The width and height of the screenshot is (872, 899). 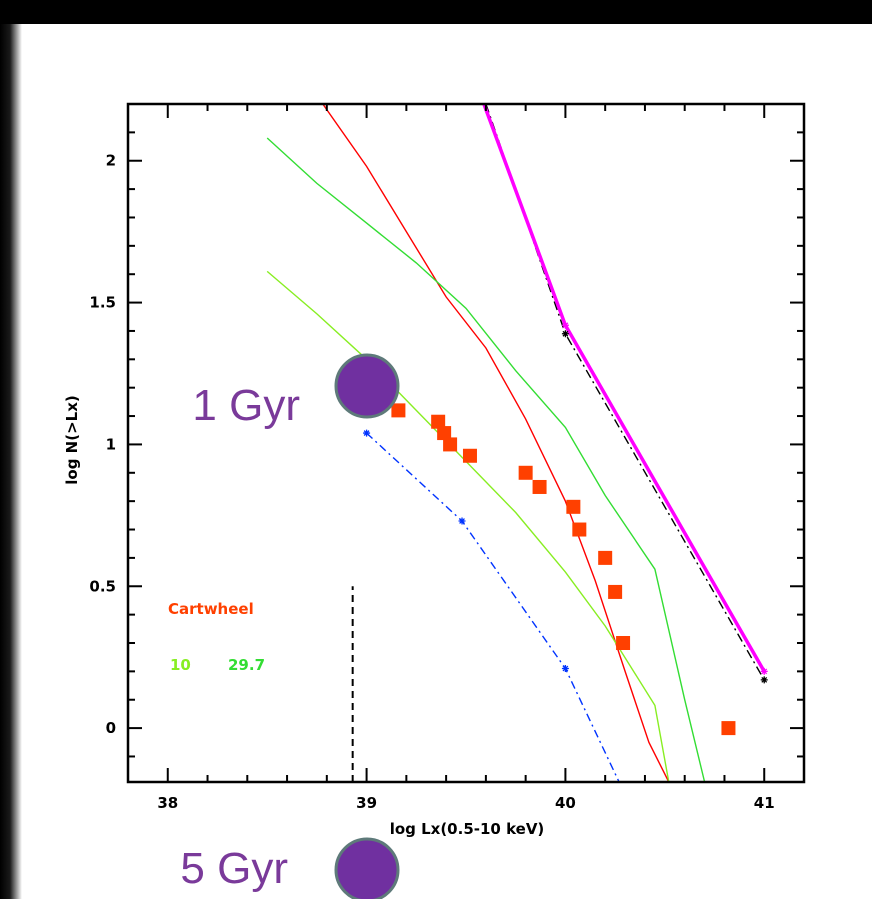 I want to click on y-tick-label: 1.5, so click(x=102, y=303).